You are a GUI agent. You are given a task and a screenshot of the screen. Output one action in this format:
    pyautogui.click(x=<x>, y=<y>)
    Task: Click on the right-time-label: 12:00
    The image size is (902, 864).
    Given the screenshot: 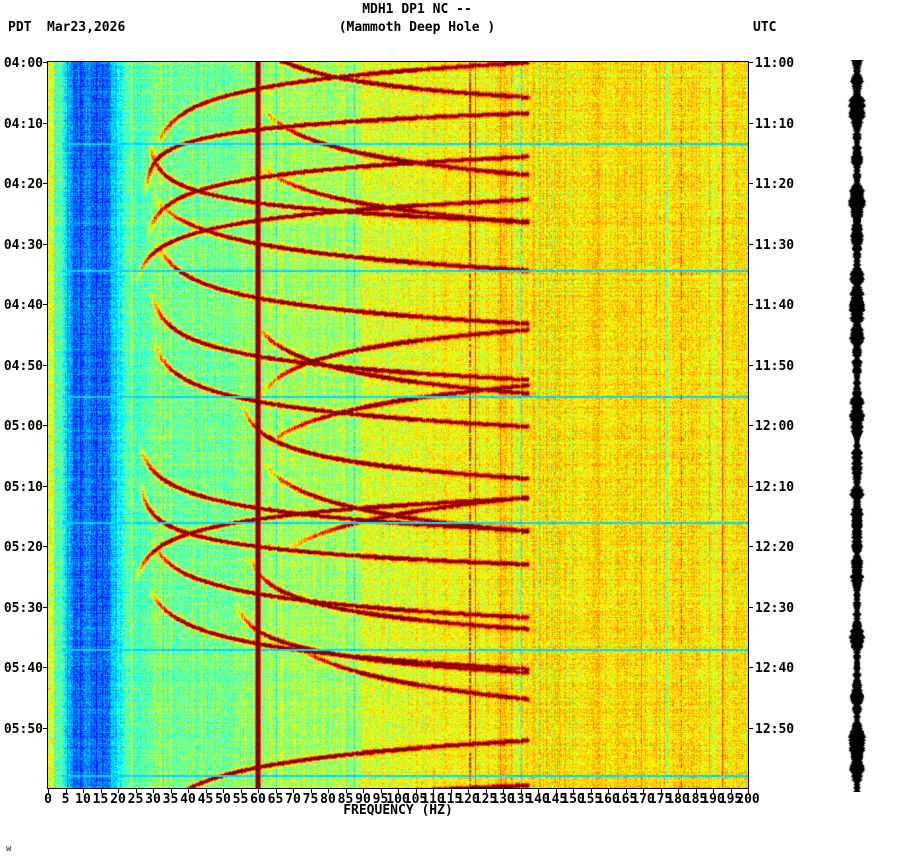 What is the action you would take?
    pyautogui.click(x=775, y=426)
    